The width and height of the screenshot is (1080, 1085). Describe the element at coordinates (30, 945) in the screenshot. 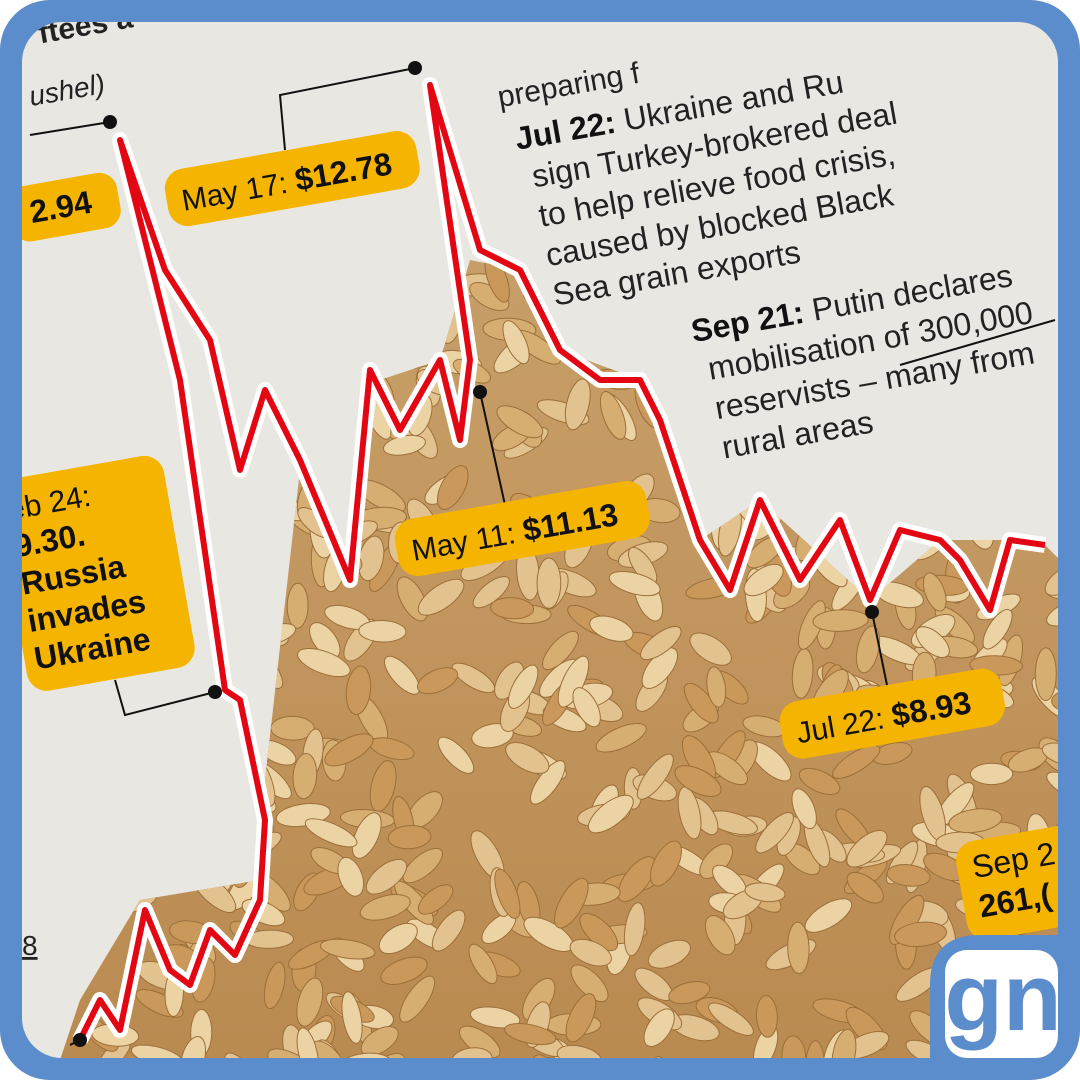

I see `axis-fragment: 8` at that location.